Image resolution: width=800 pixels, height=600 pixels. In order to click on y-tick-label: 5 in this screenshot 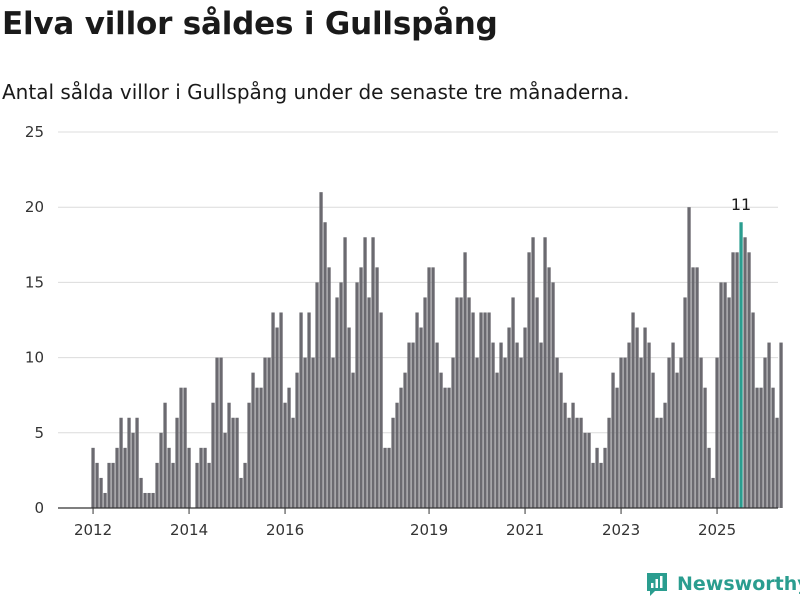, I will do `click(39, 433)`.